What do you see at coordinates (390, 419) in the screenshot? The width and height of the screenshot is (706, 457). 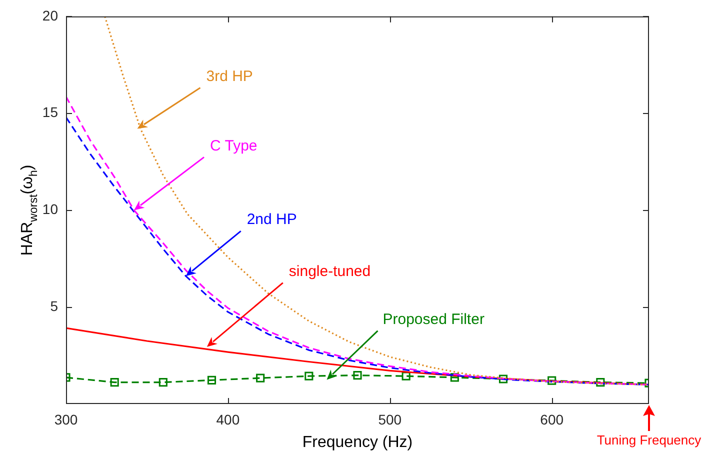 I see `x-tick-label: 500` at bounding box center [390, 419].